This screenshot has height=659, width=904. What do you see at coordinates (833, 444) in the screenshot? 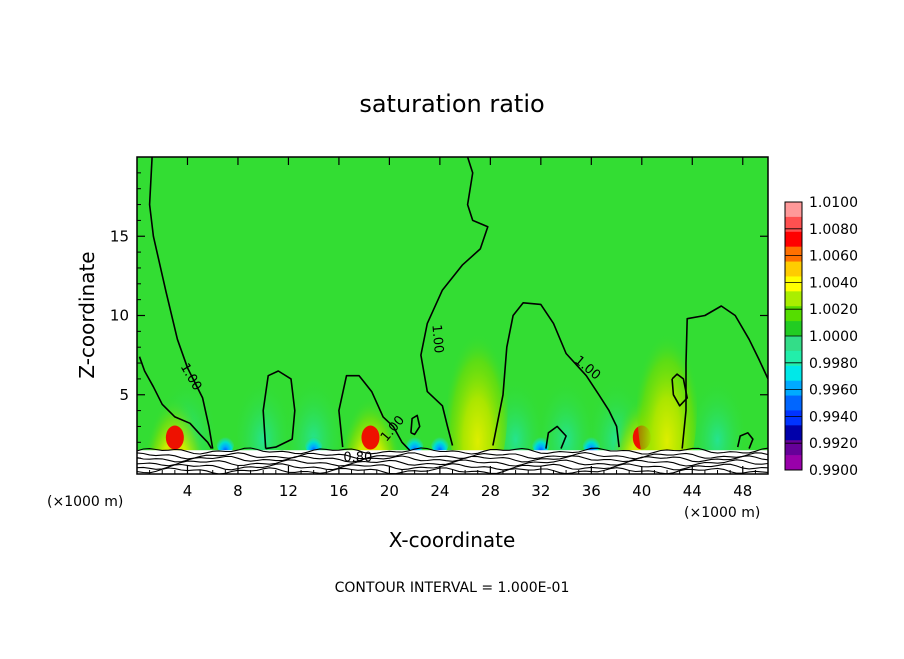
I see `colorbar-label-9: 0.9920` at bounding box center [833, 444].